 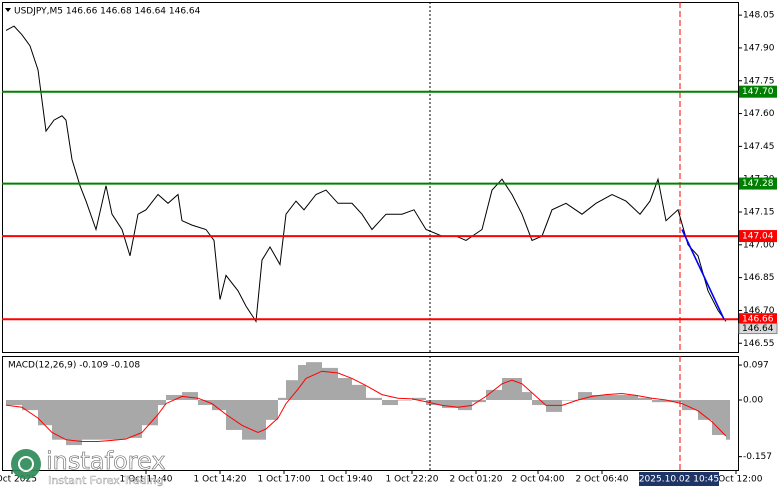 What do you see at coordinates (753, 401) in the screenshot?
I see `y-tick-label: 0.00` at bounding box center [753, 401].